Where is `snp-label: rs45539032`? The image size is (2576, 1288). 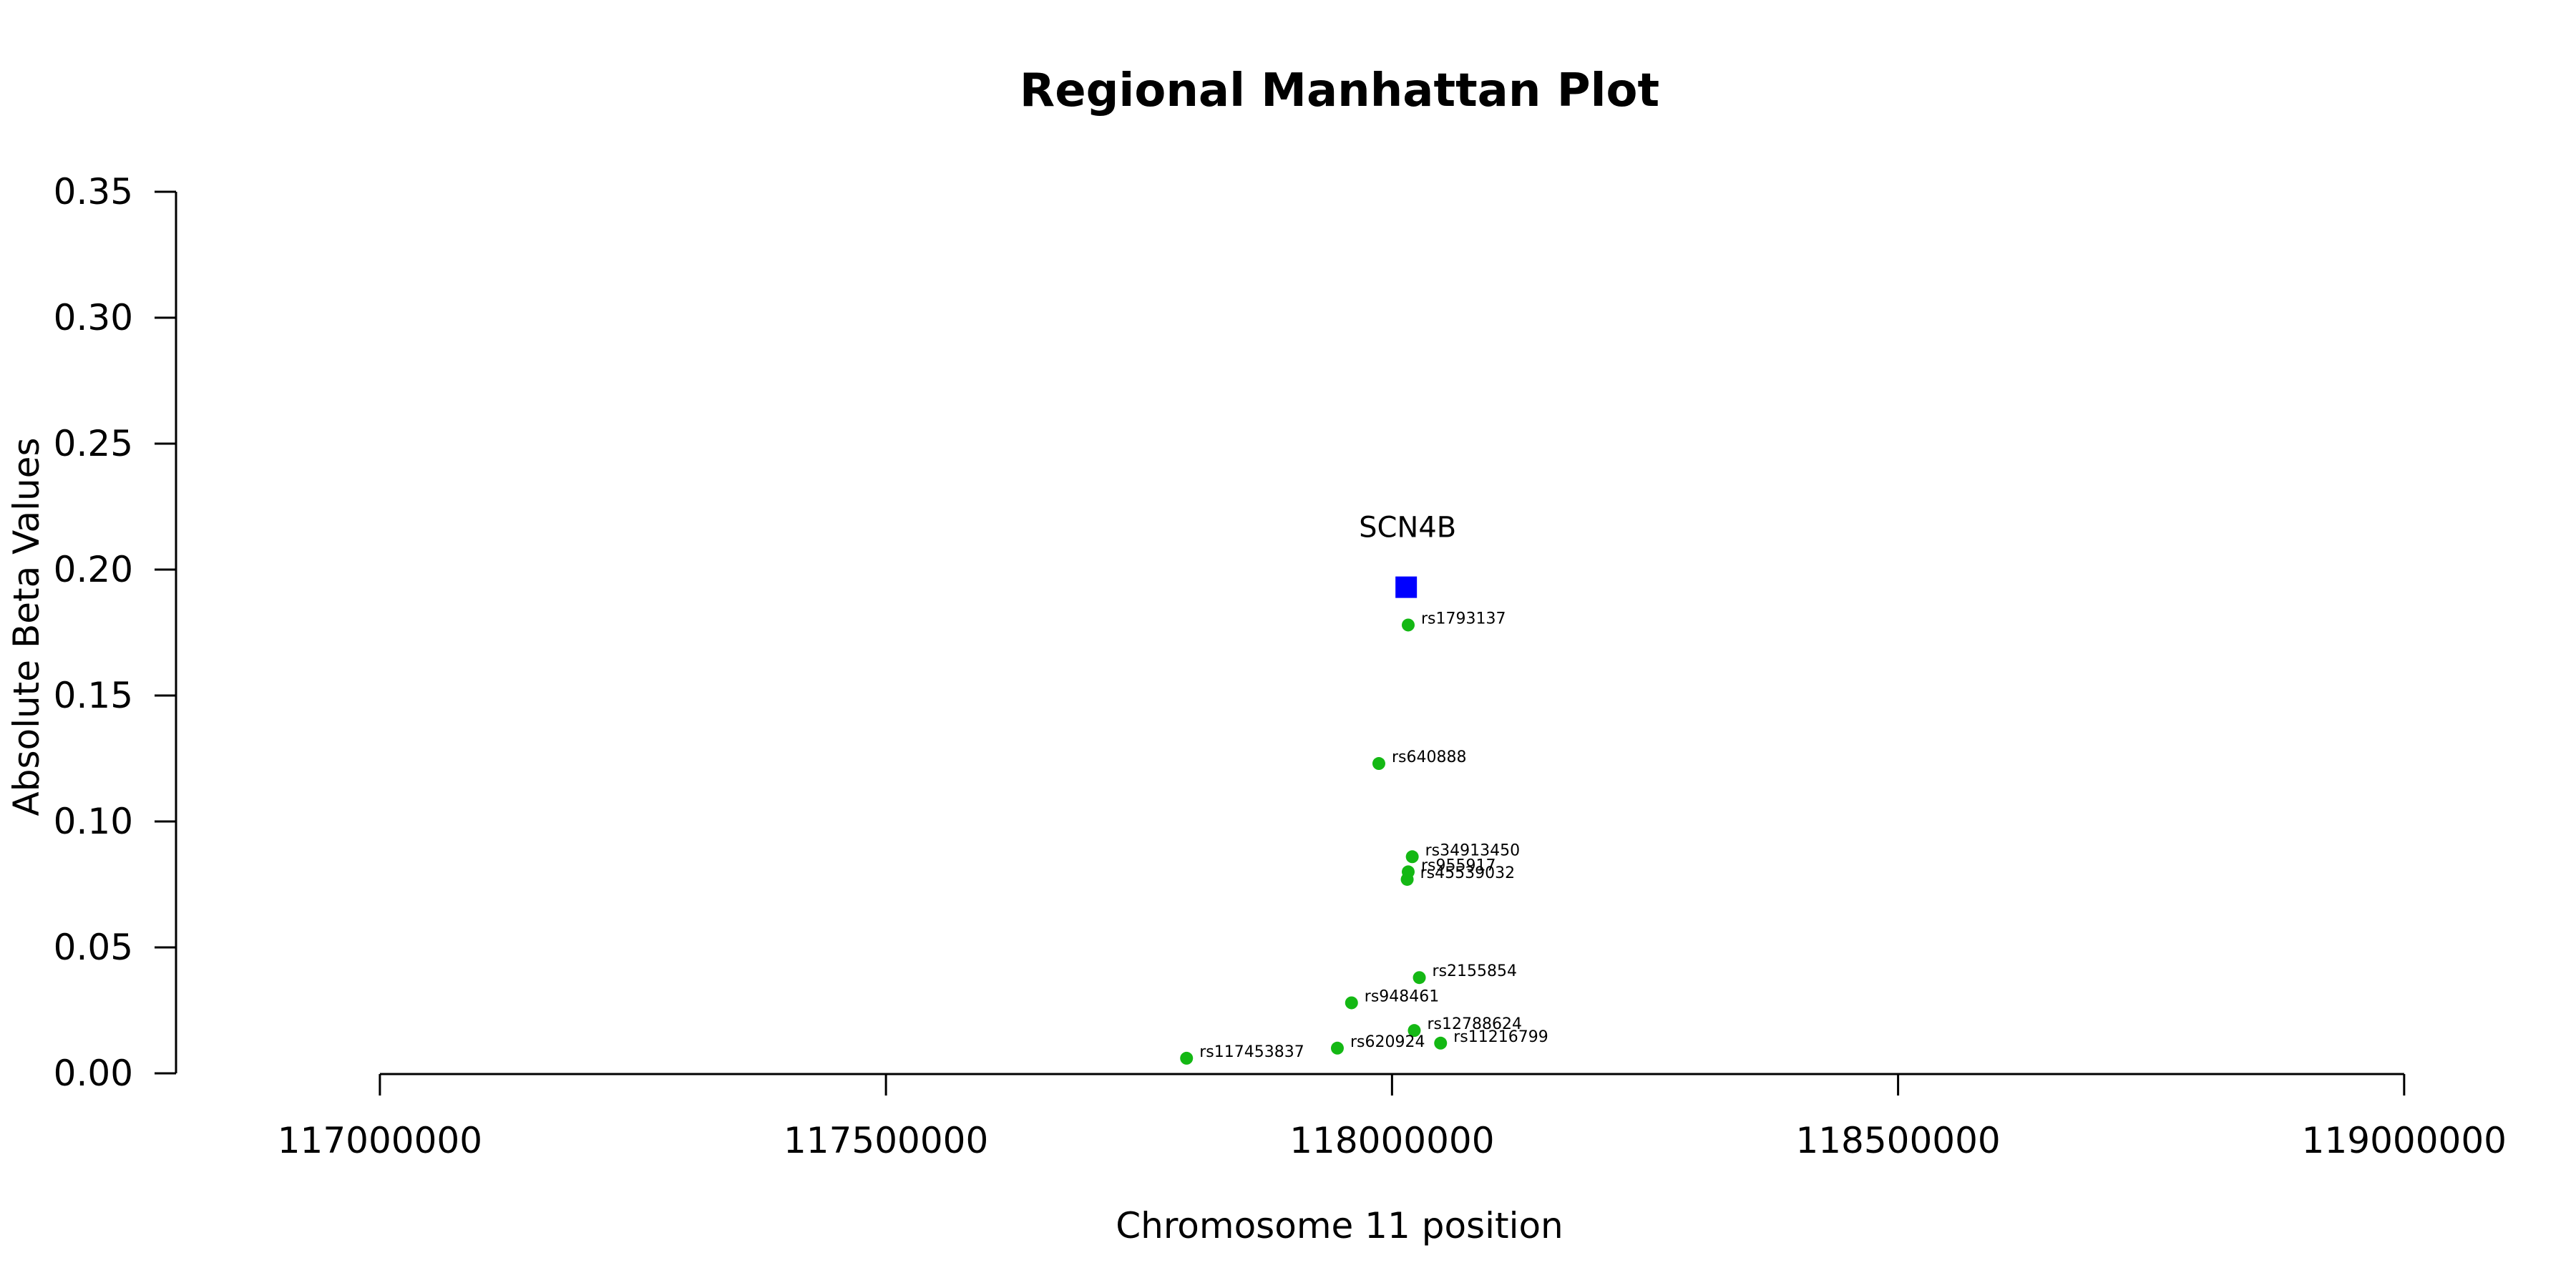 snp-label: rs45539032 is located at coordinates (1467, 873).